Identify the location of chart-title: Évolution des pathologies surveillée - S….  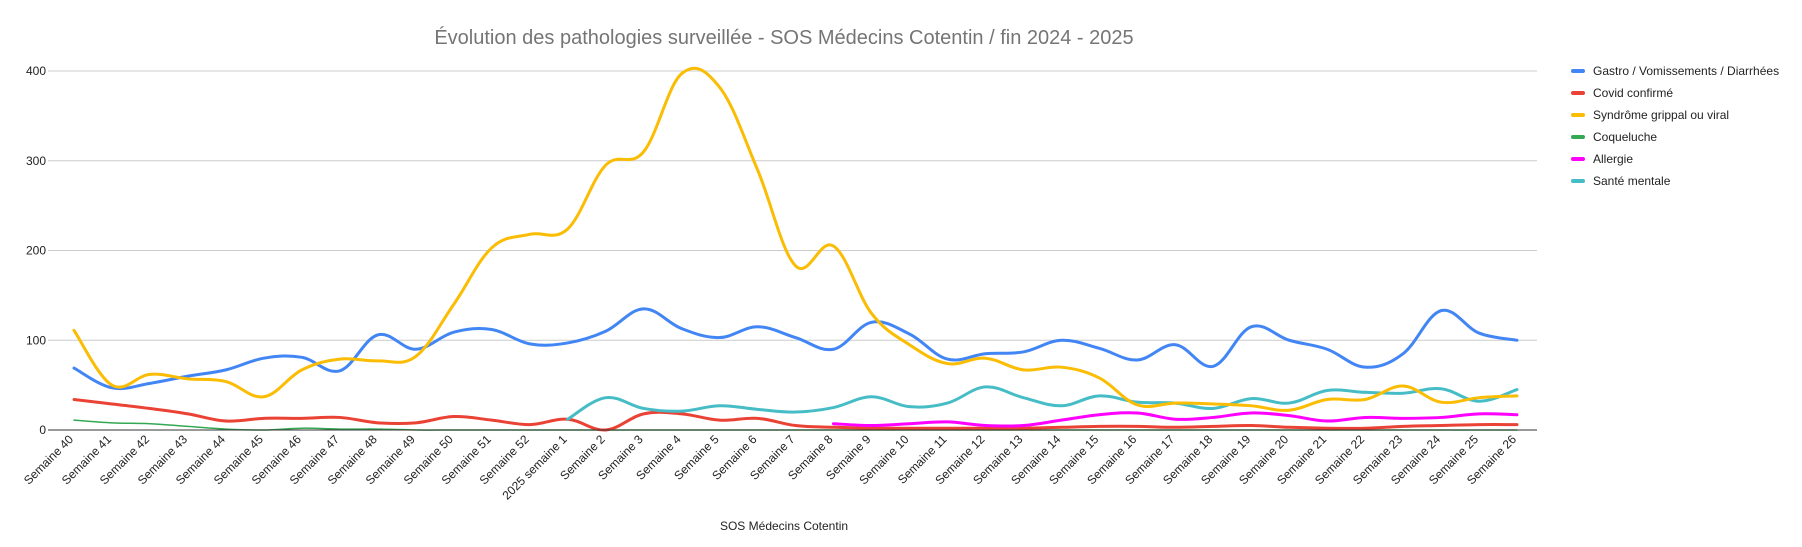
(783, 37).